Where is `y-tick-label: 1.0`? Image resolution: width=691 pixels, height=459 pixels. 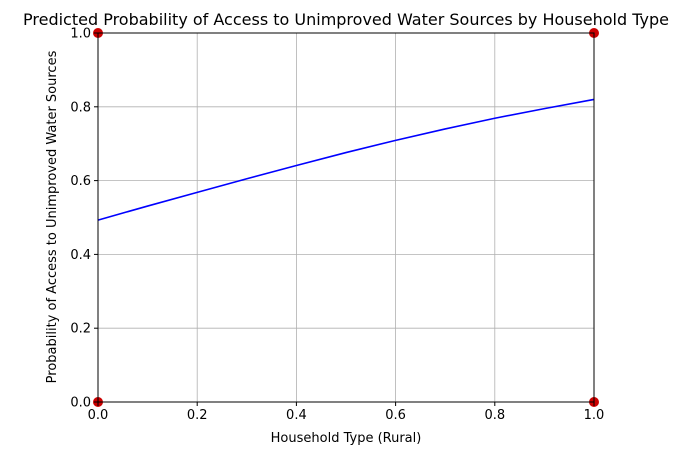
y-tick-label: 1.0 is located at coordinates (80, 34).